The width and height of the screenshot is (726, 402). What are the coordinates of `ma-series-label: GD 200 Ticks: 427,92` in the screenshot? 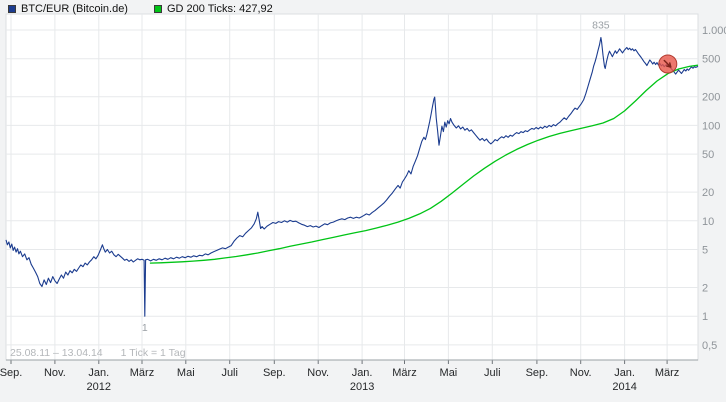 It's located at (219, 9).